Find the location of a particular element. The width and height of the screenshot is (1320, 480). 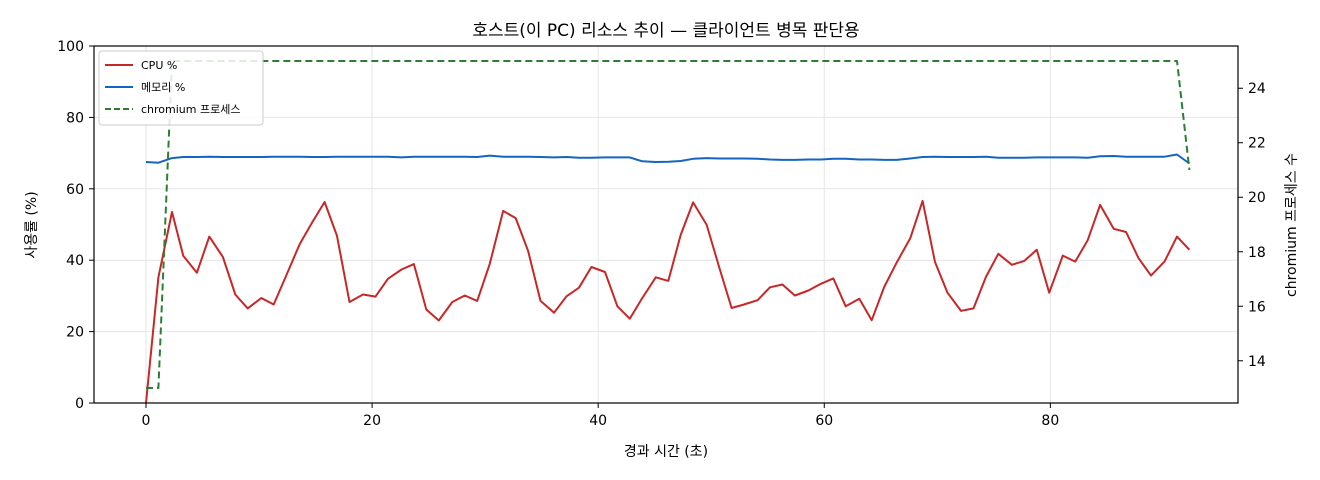

y2-tick-label: 18 is located at coordinates (1257, 253).